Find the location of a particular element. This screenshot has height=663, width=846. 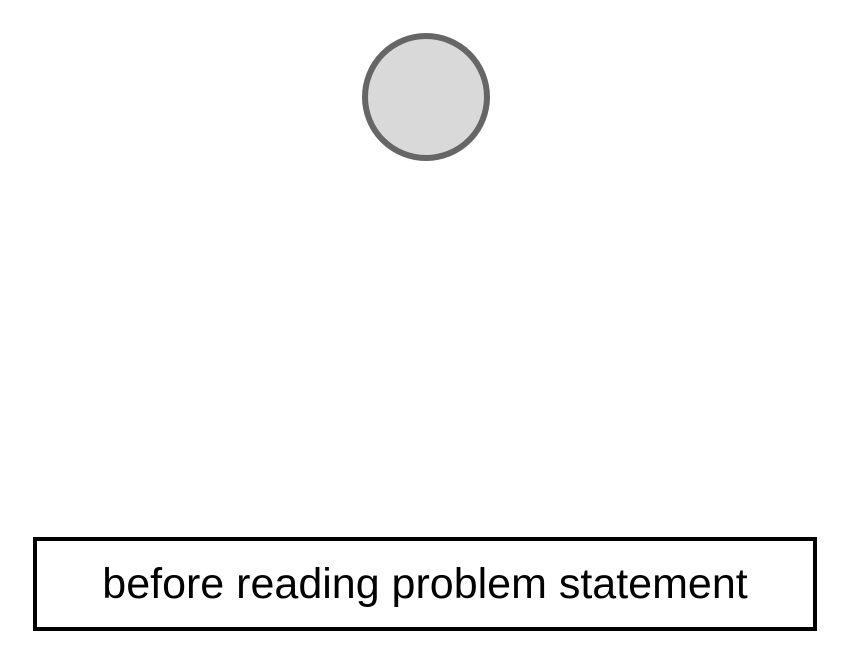

label-box: before reading problem statement is located at coordinates (425, 584).